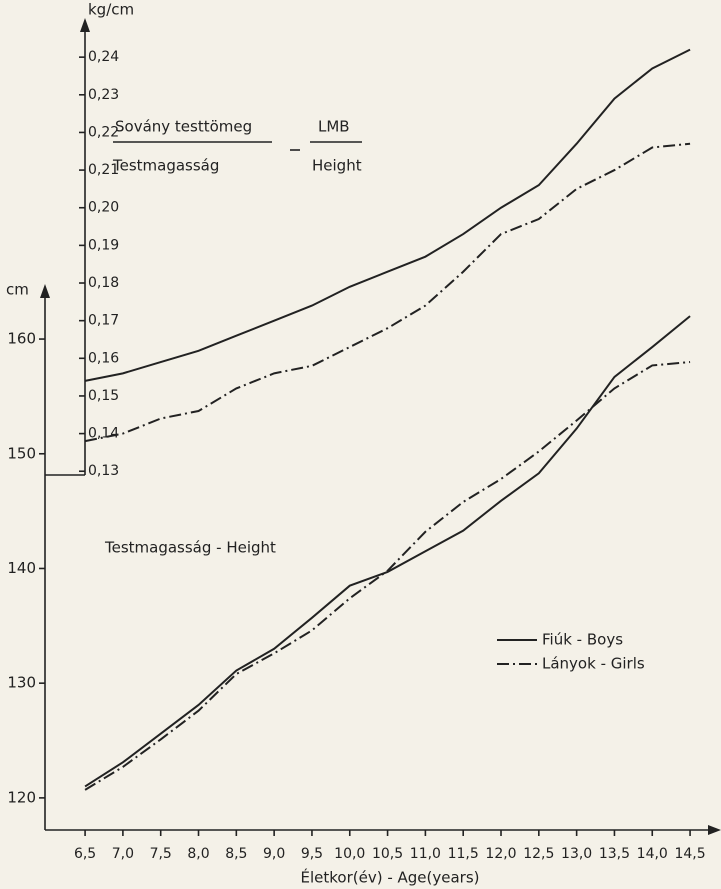 Image resolution: width=721 pixels, height=889 pixels. Describe the element at coordinates (652, 854) in the screenshot. I see `x-tick-label: 14,0` at that location.